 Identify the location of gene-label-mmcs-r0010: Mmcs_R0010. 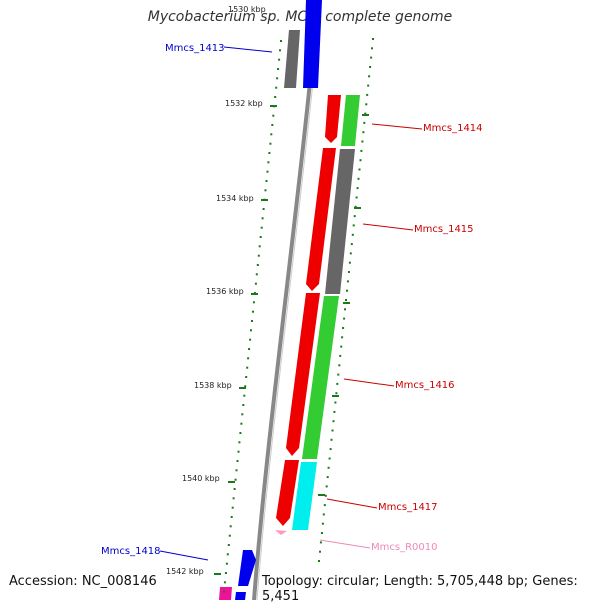
(404, 547).